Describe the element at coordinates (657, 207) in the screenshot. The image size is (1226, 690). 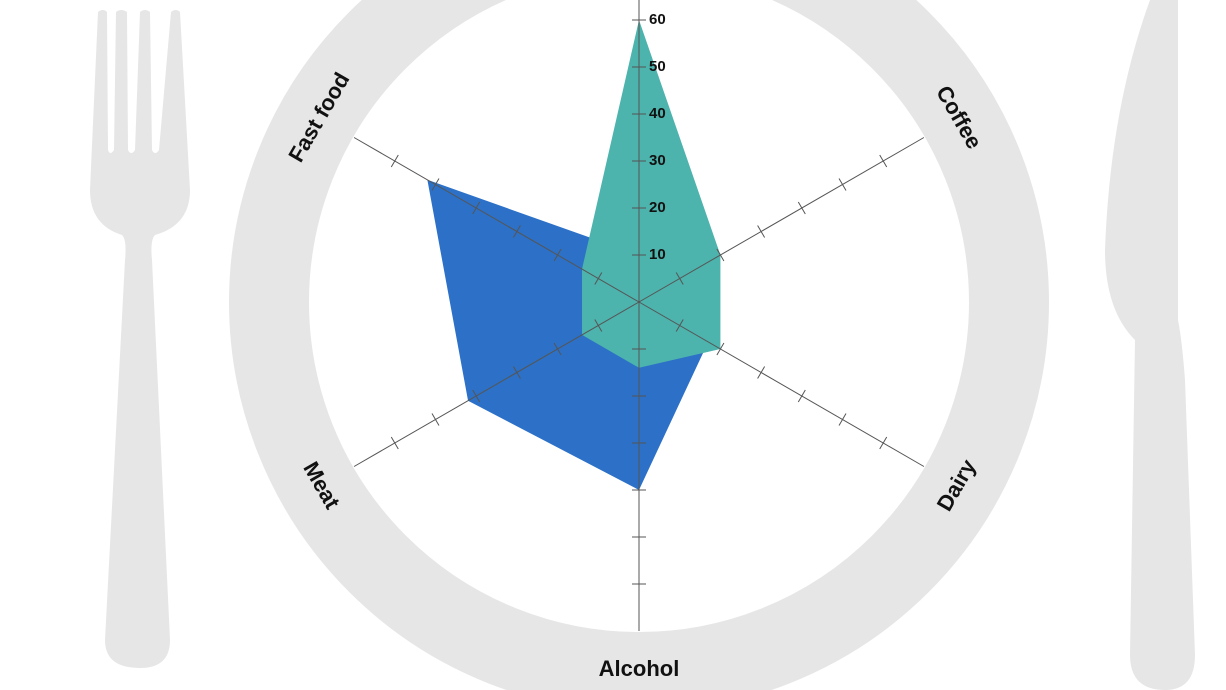
I see `y-tick-label: 20` at that location.